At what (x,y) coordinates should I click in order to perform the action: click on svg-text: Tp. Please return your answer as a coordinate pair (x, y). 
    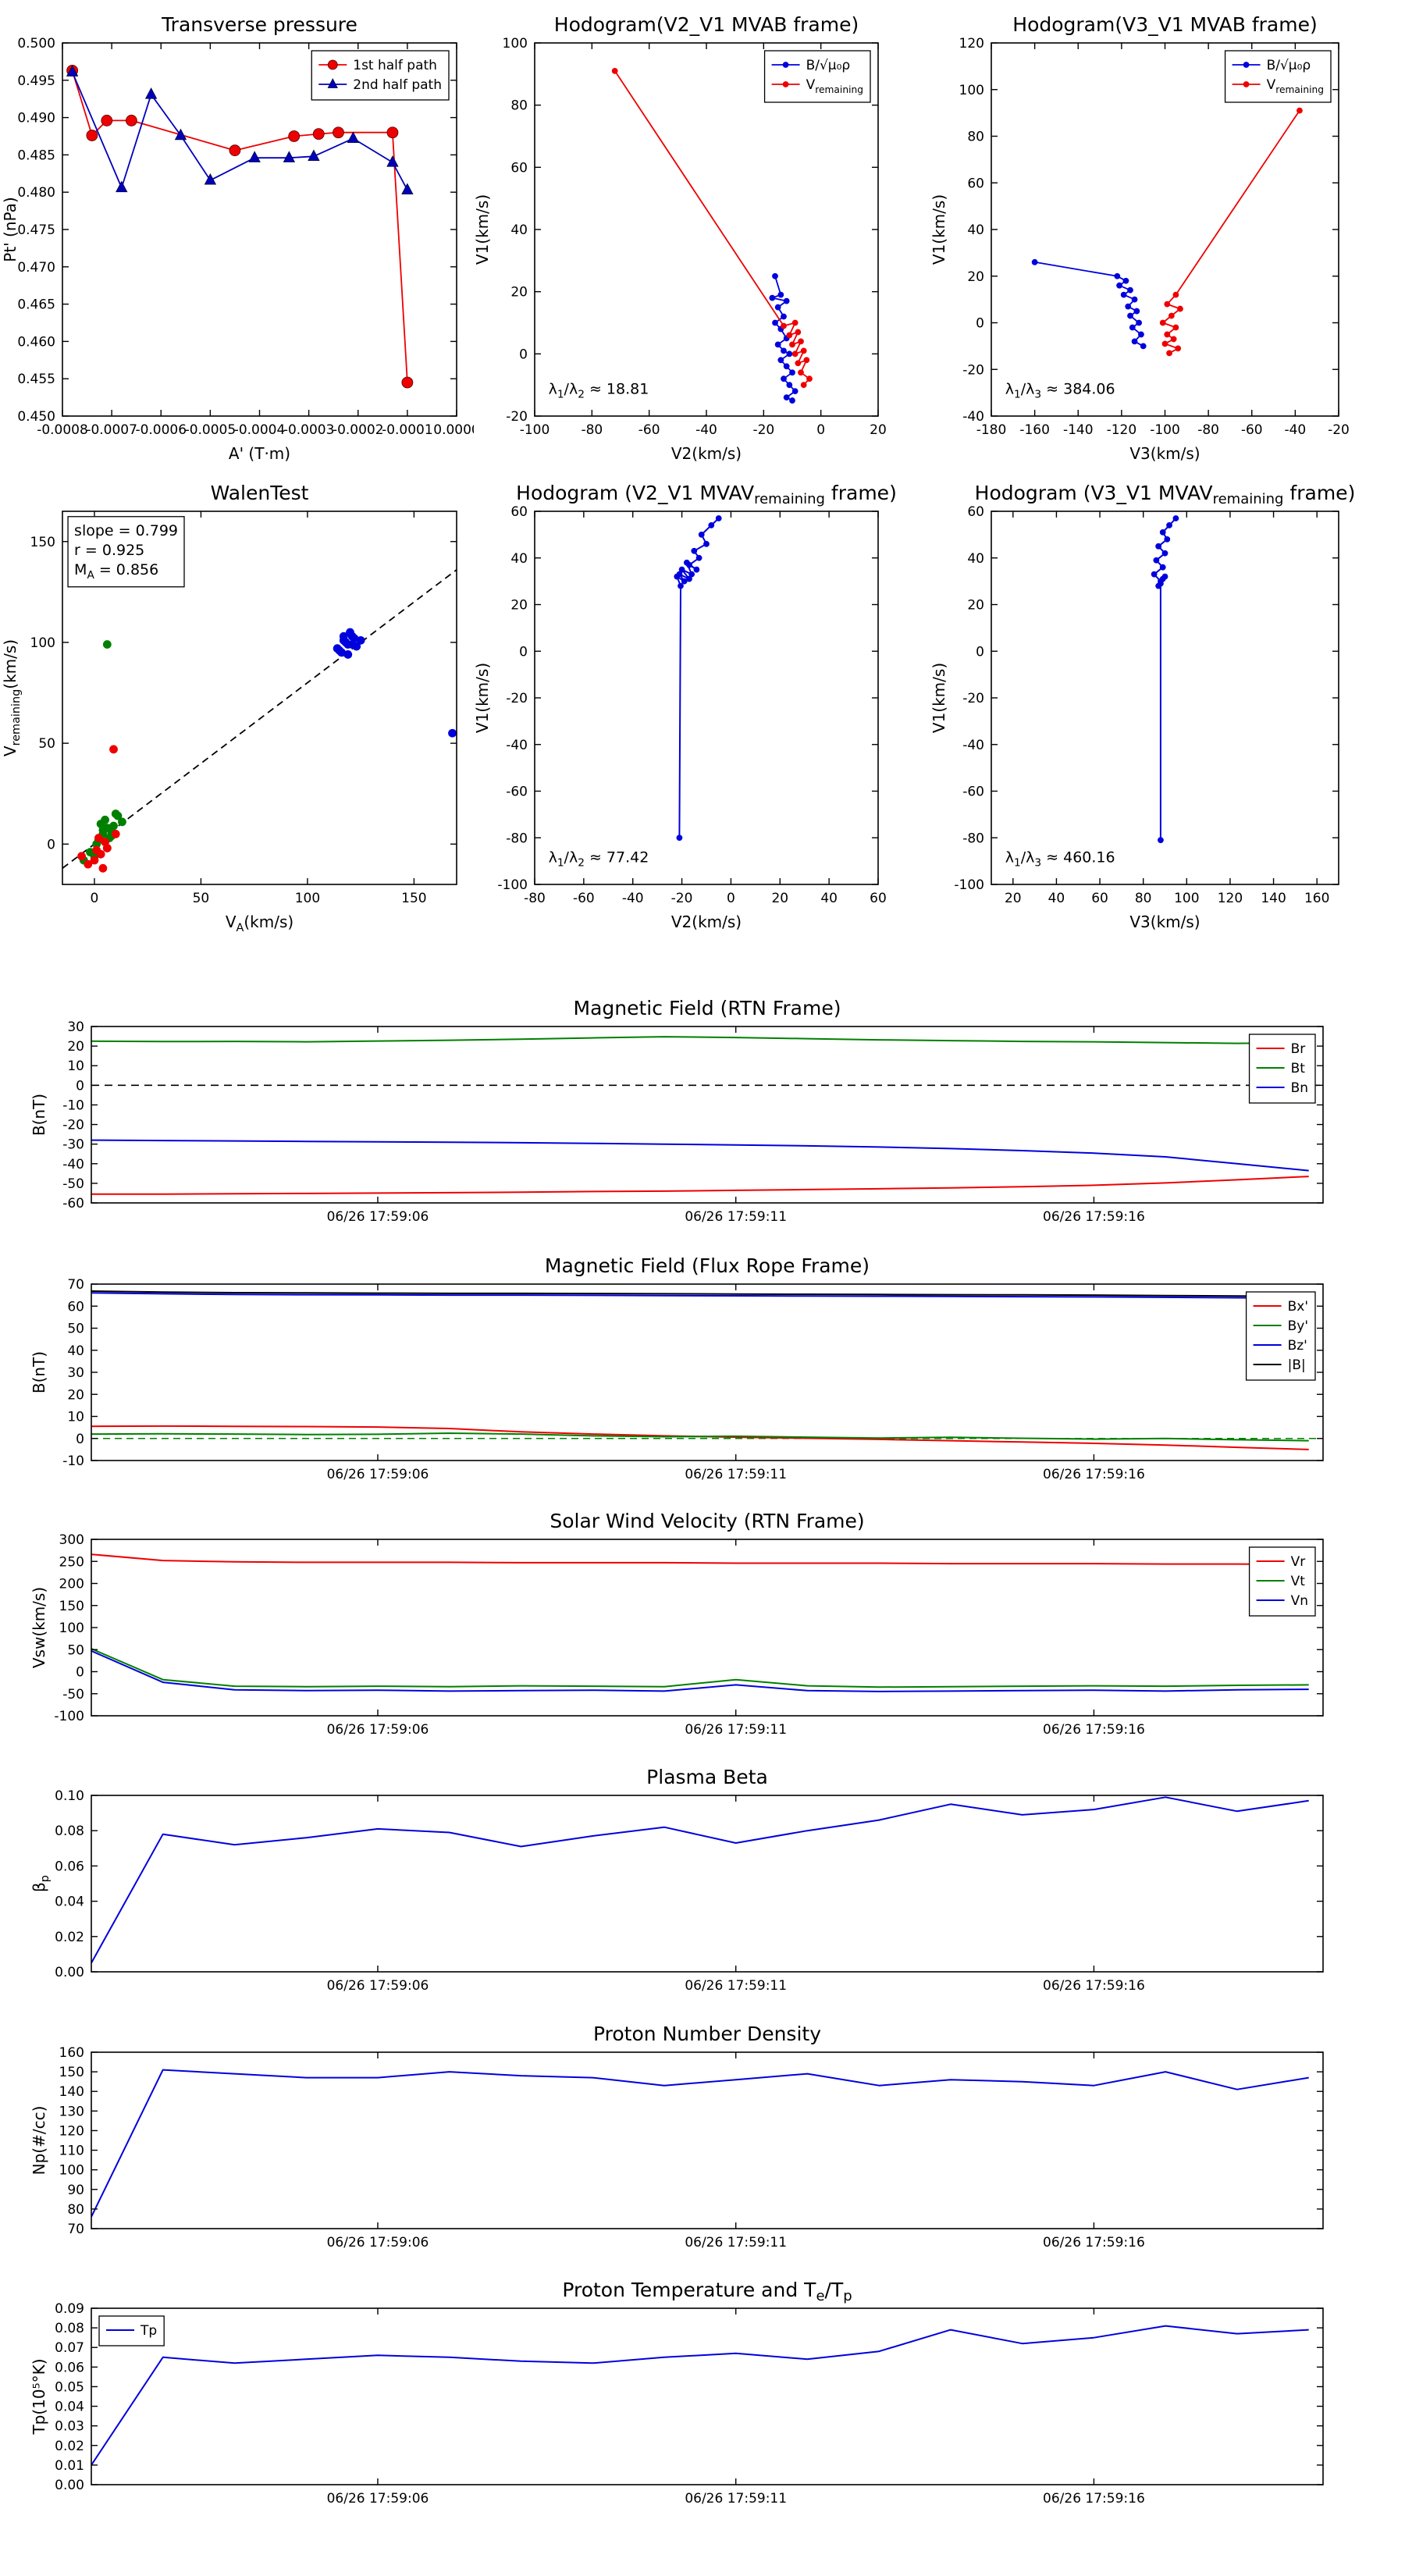
    Looking at the image, I should click on (148, 2331).